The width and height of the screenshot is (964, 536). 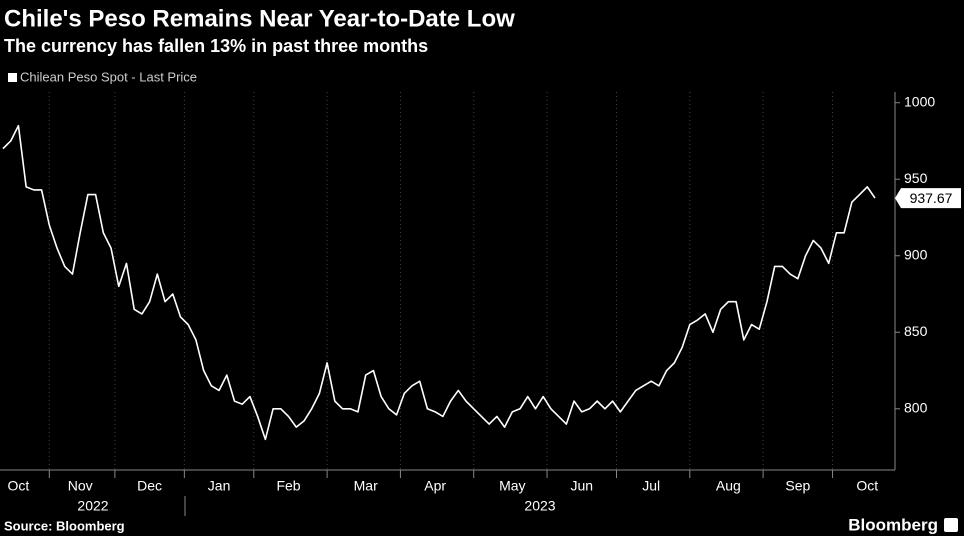 I want to click on x-tick-label: May, so click(x=512, y=486).